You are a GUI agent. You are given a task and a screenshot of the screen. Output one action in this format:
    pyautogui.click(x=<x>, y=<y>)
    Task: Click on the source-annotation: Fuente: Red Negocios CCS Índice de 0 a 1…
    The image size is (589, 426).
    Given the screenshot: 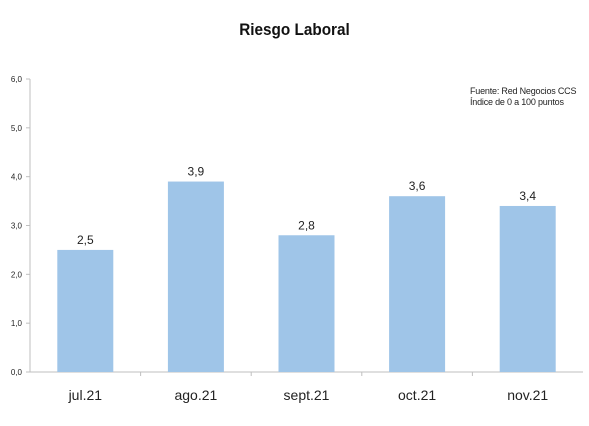 What is the action you would take?
    pyautogui.click(x=523, y=97)
    